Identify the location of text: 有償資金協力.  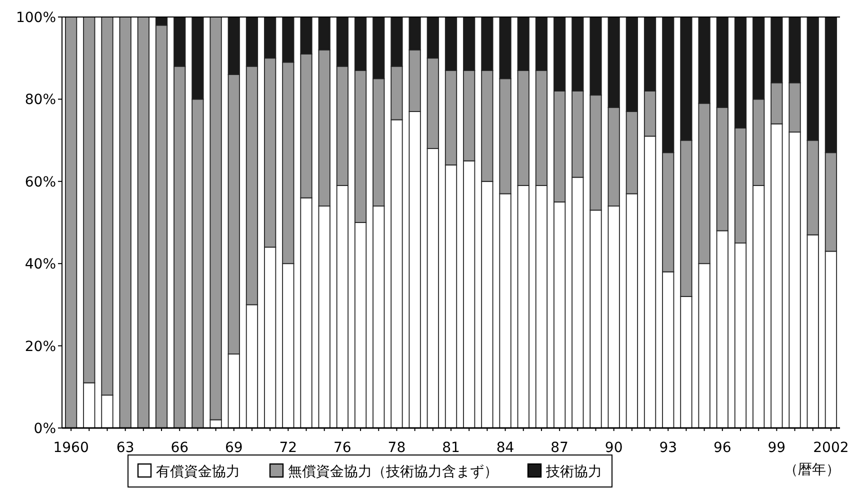
(198, 472).